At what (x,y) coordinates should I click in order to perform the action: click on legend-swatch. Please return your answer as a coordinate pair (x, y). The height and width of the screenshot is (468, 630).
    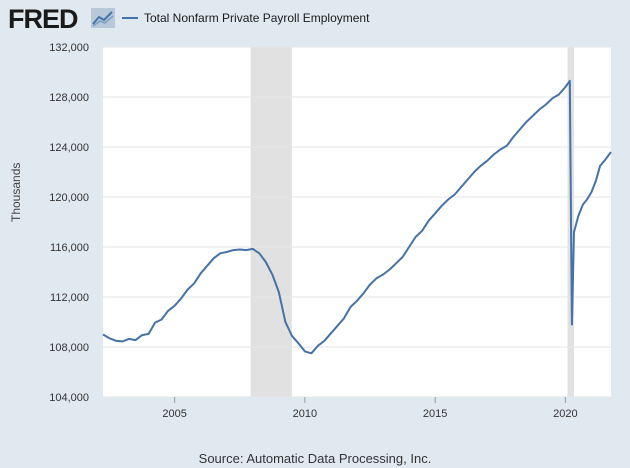
    Looking at the image, I should click on (130, 18).